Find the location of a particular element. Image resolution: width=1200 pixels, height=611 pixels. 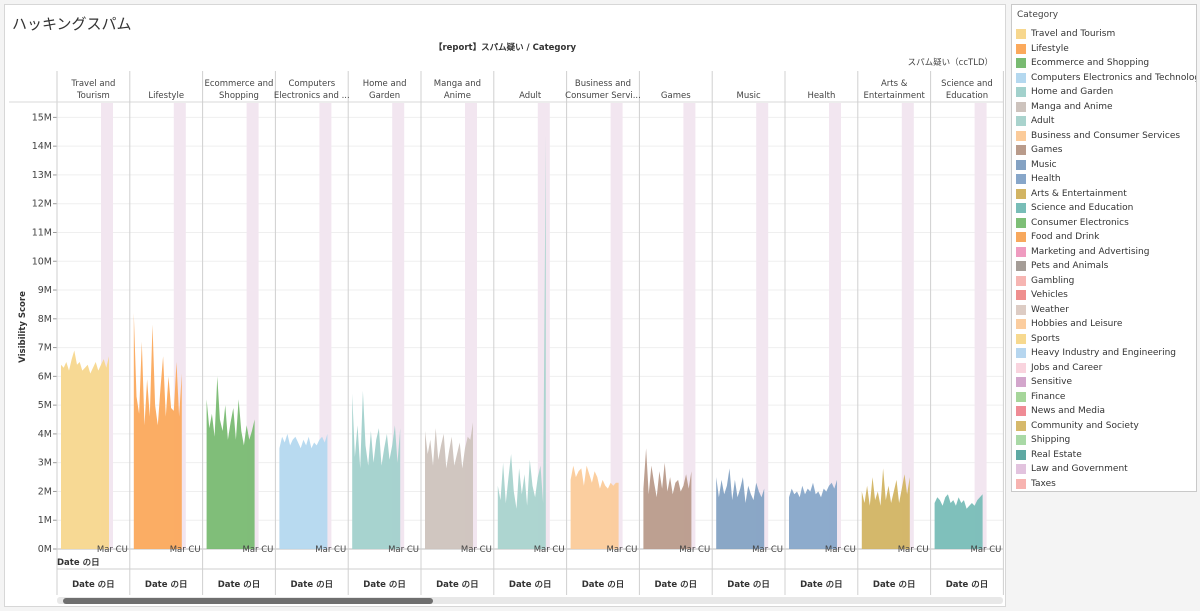

legend-item: Pets and Animals is located at coordinates (1105, 266).